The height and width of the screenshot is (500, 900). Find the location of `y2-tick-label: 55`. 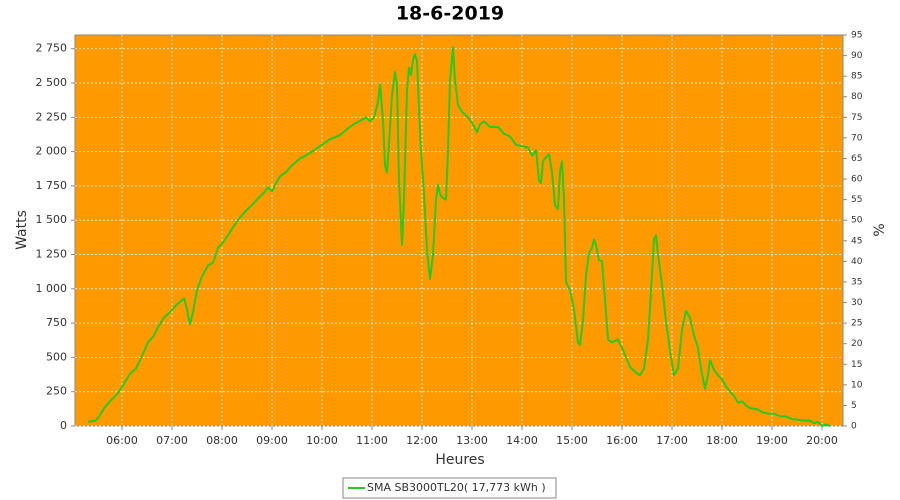

y2-tick-label: 55 is located at coordinates (856, 200).